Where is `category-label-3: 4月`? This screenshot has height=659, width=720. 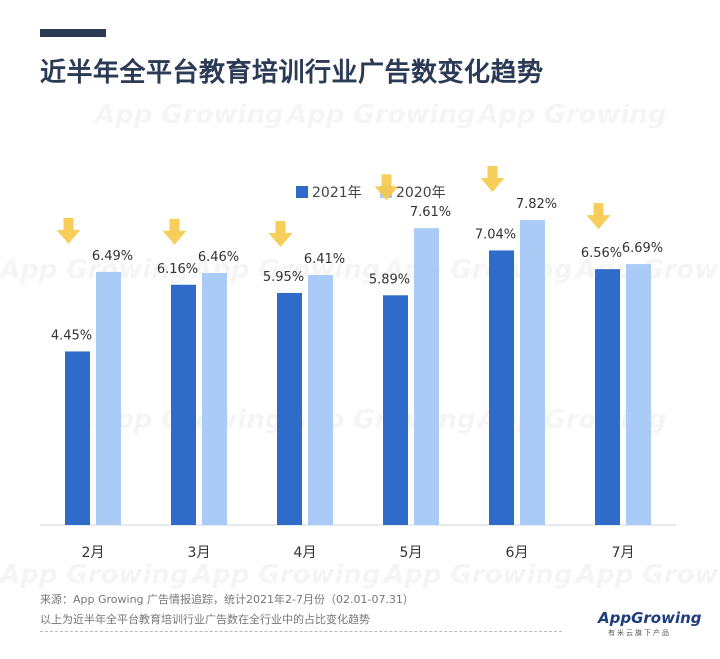
category-label-3: 4月 is located at coordinates (305, 553).